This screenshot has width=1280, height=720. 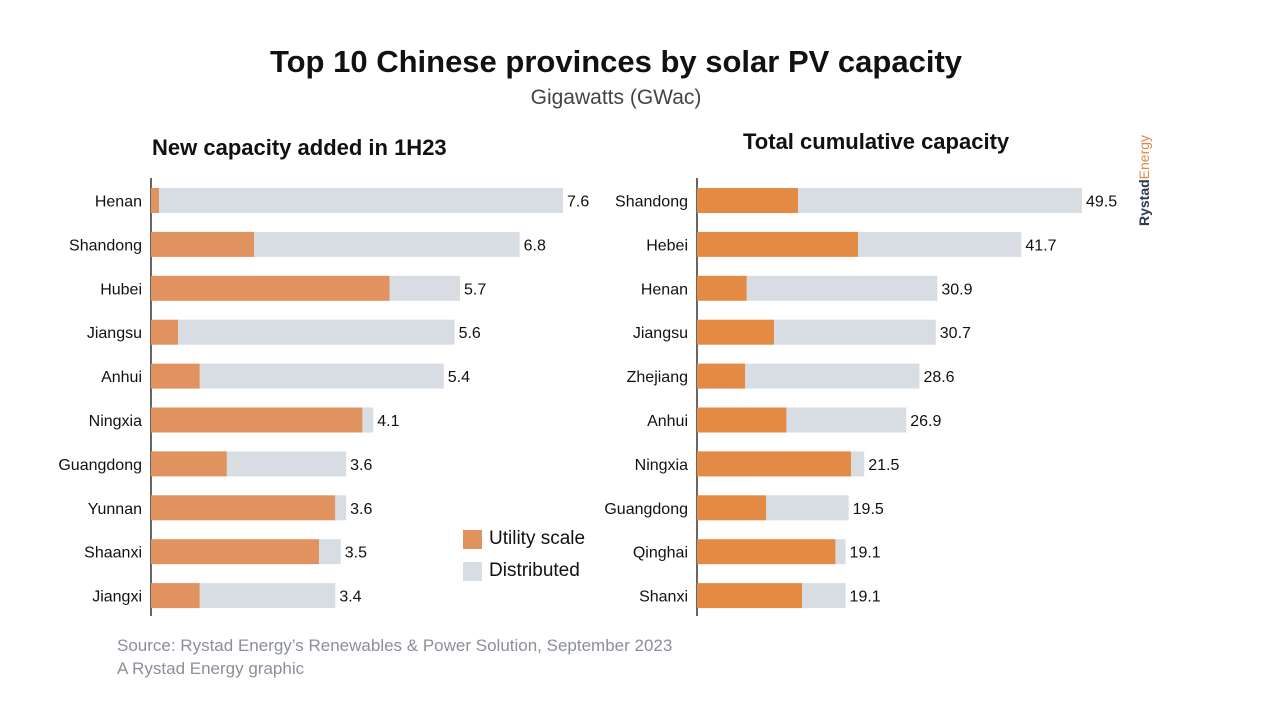 What do you see at coordinates (657, 377) in the screenshot?
I see `right-category-label: Zhejiang` at bounding box center [657, 377].